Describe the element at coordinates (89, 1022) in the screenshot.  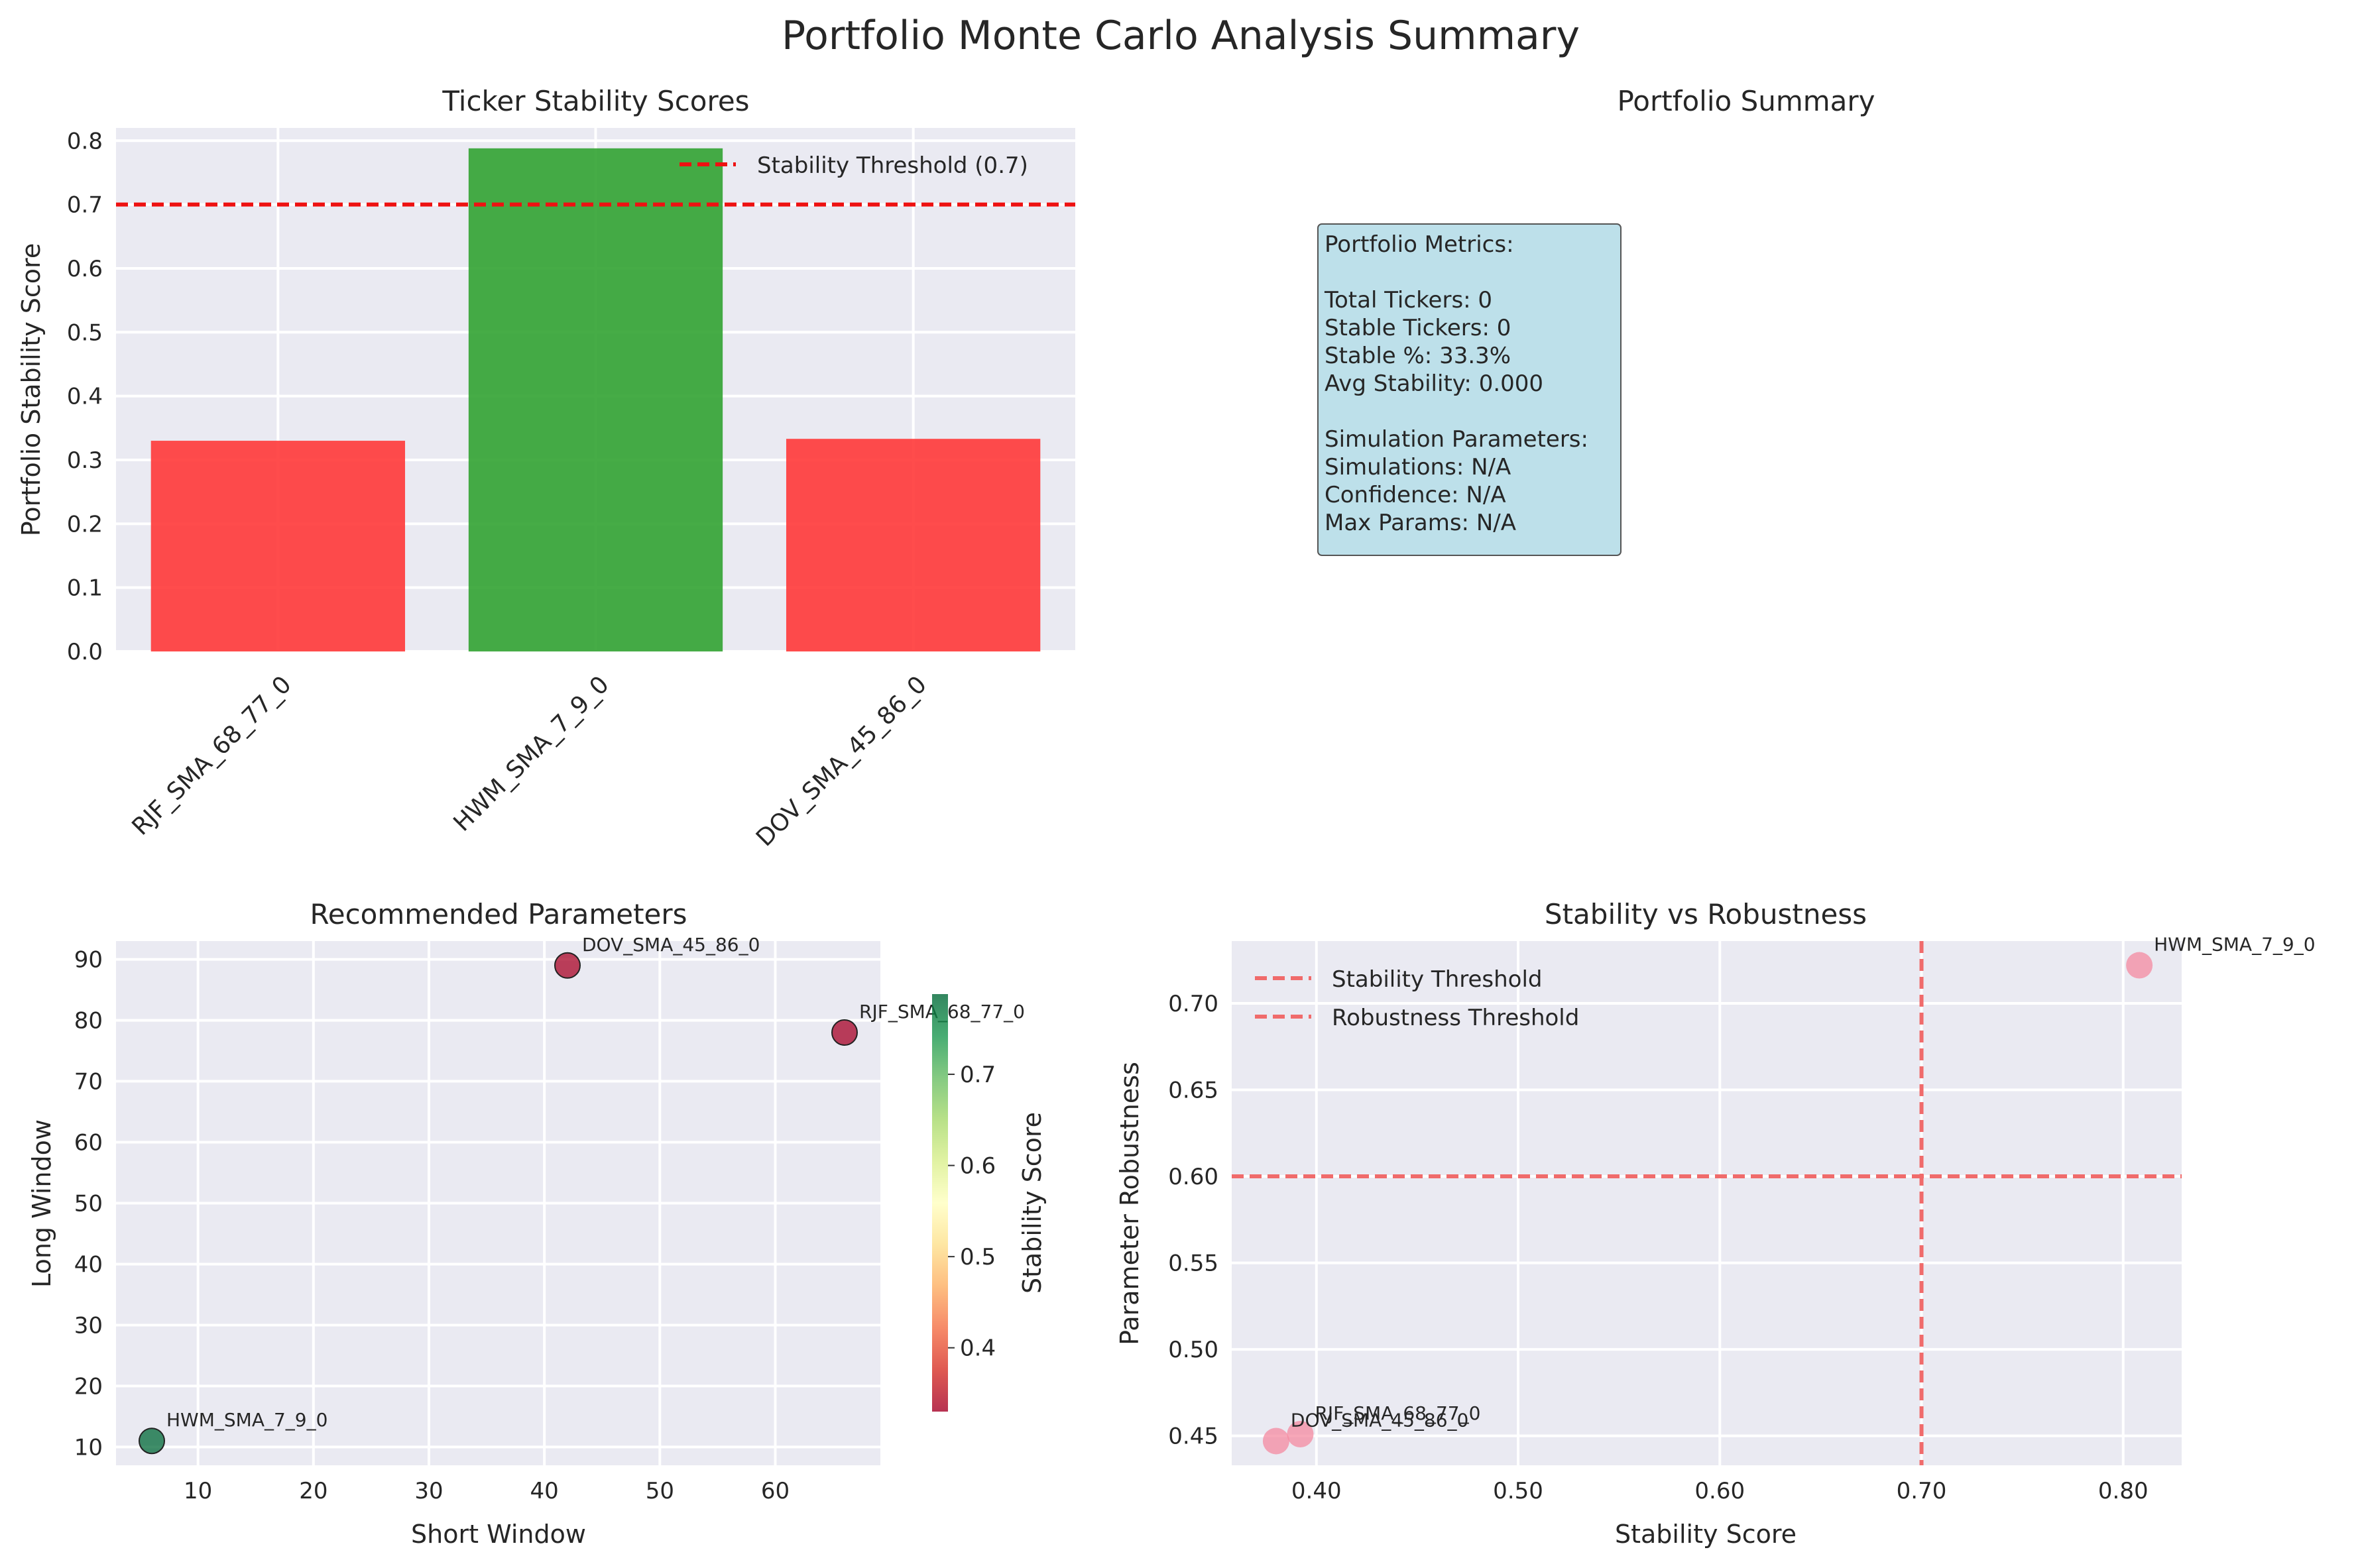
I see `params-chart-y-tick-label: 80` at that location.